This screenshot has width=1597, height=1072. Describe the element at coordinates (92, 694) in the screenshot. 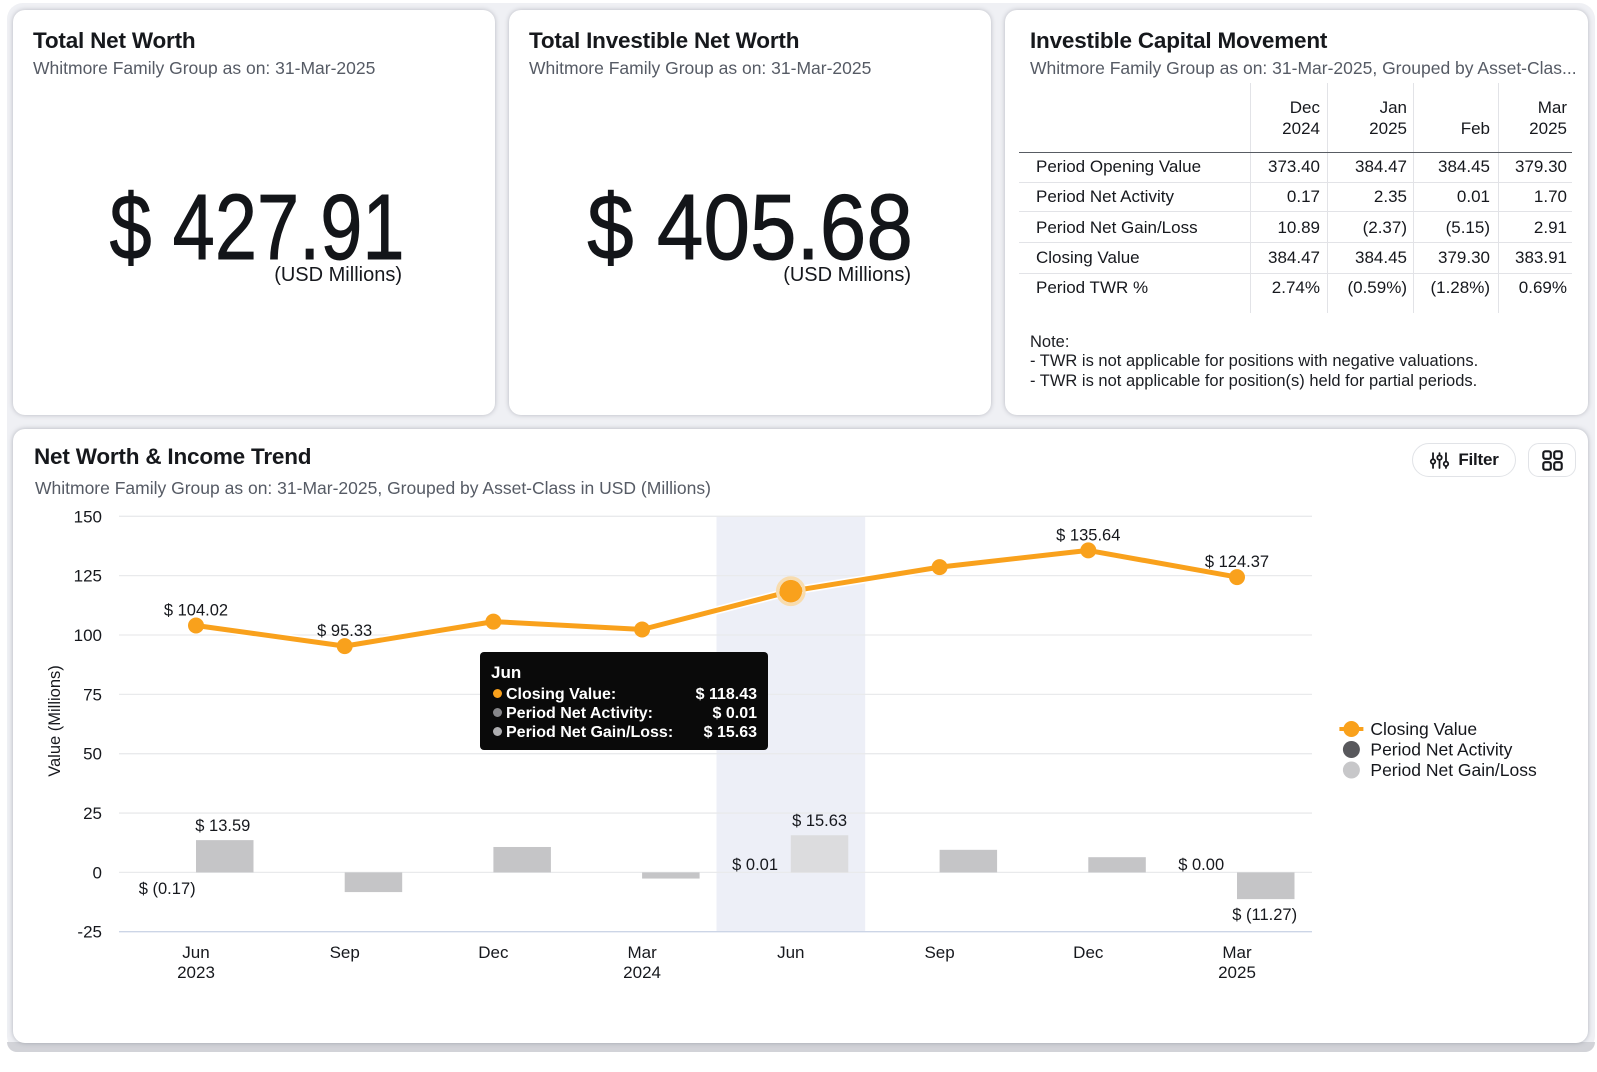

I see `svg-text: 75` at that location.